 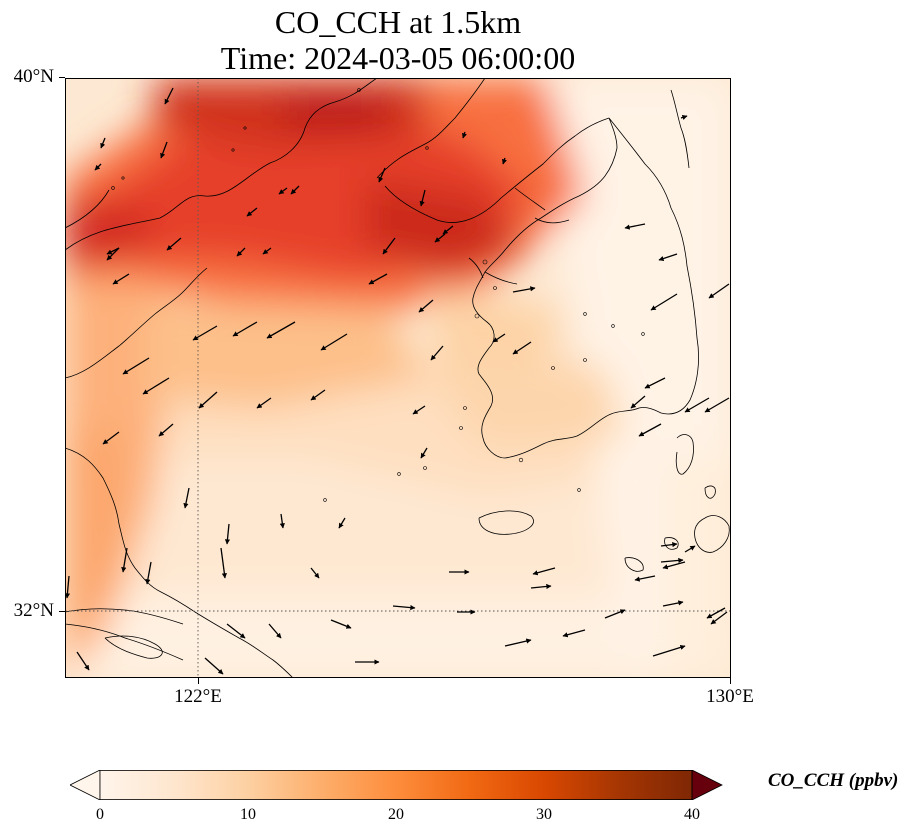 What do you see at coordinates (398, 58) in the screenshot?
I see `map-subtitle-time: Time: 2024-03-05 06:00:00` at bounding box center [398, 58].